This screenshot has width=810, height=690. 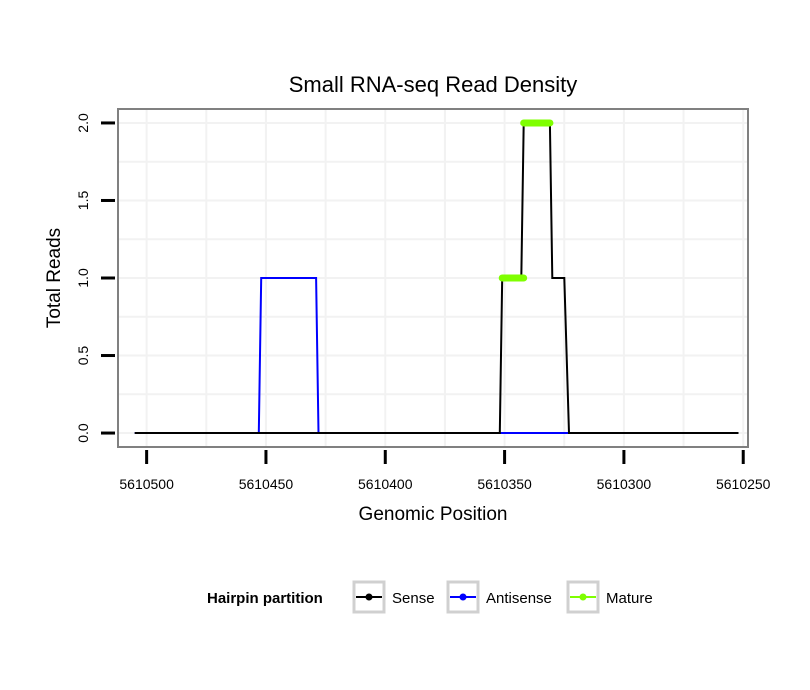 What do you see at coordinates (83, 123) in the screenshot?
I see `y-tick-label: 2.0` at bounding box center [83, 123].